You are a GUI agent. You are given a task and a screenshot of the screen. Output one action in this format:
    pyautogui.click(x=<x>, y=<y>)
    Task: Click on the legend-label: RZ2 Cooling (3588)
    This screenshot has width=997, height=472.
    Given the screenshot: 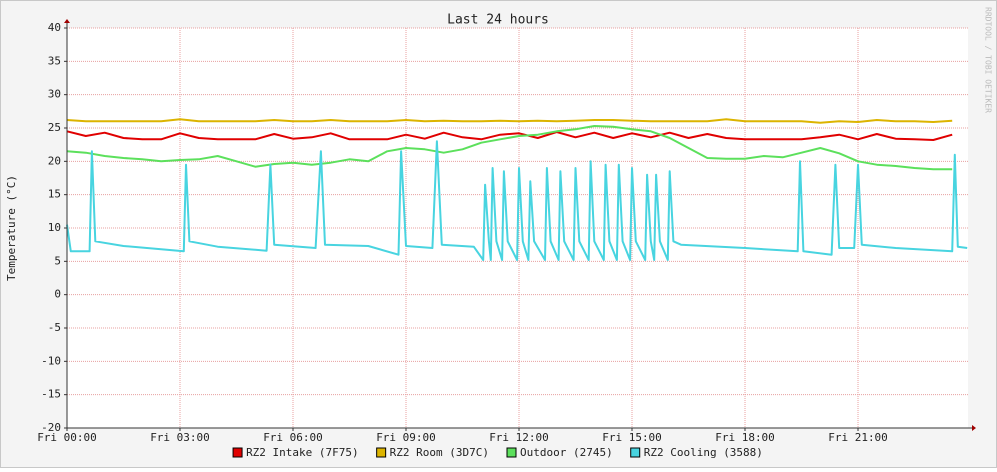 What is the action you would take?
    pyautogui.click(x=703, y=452)
    